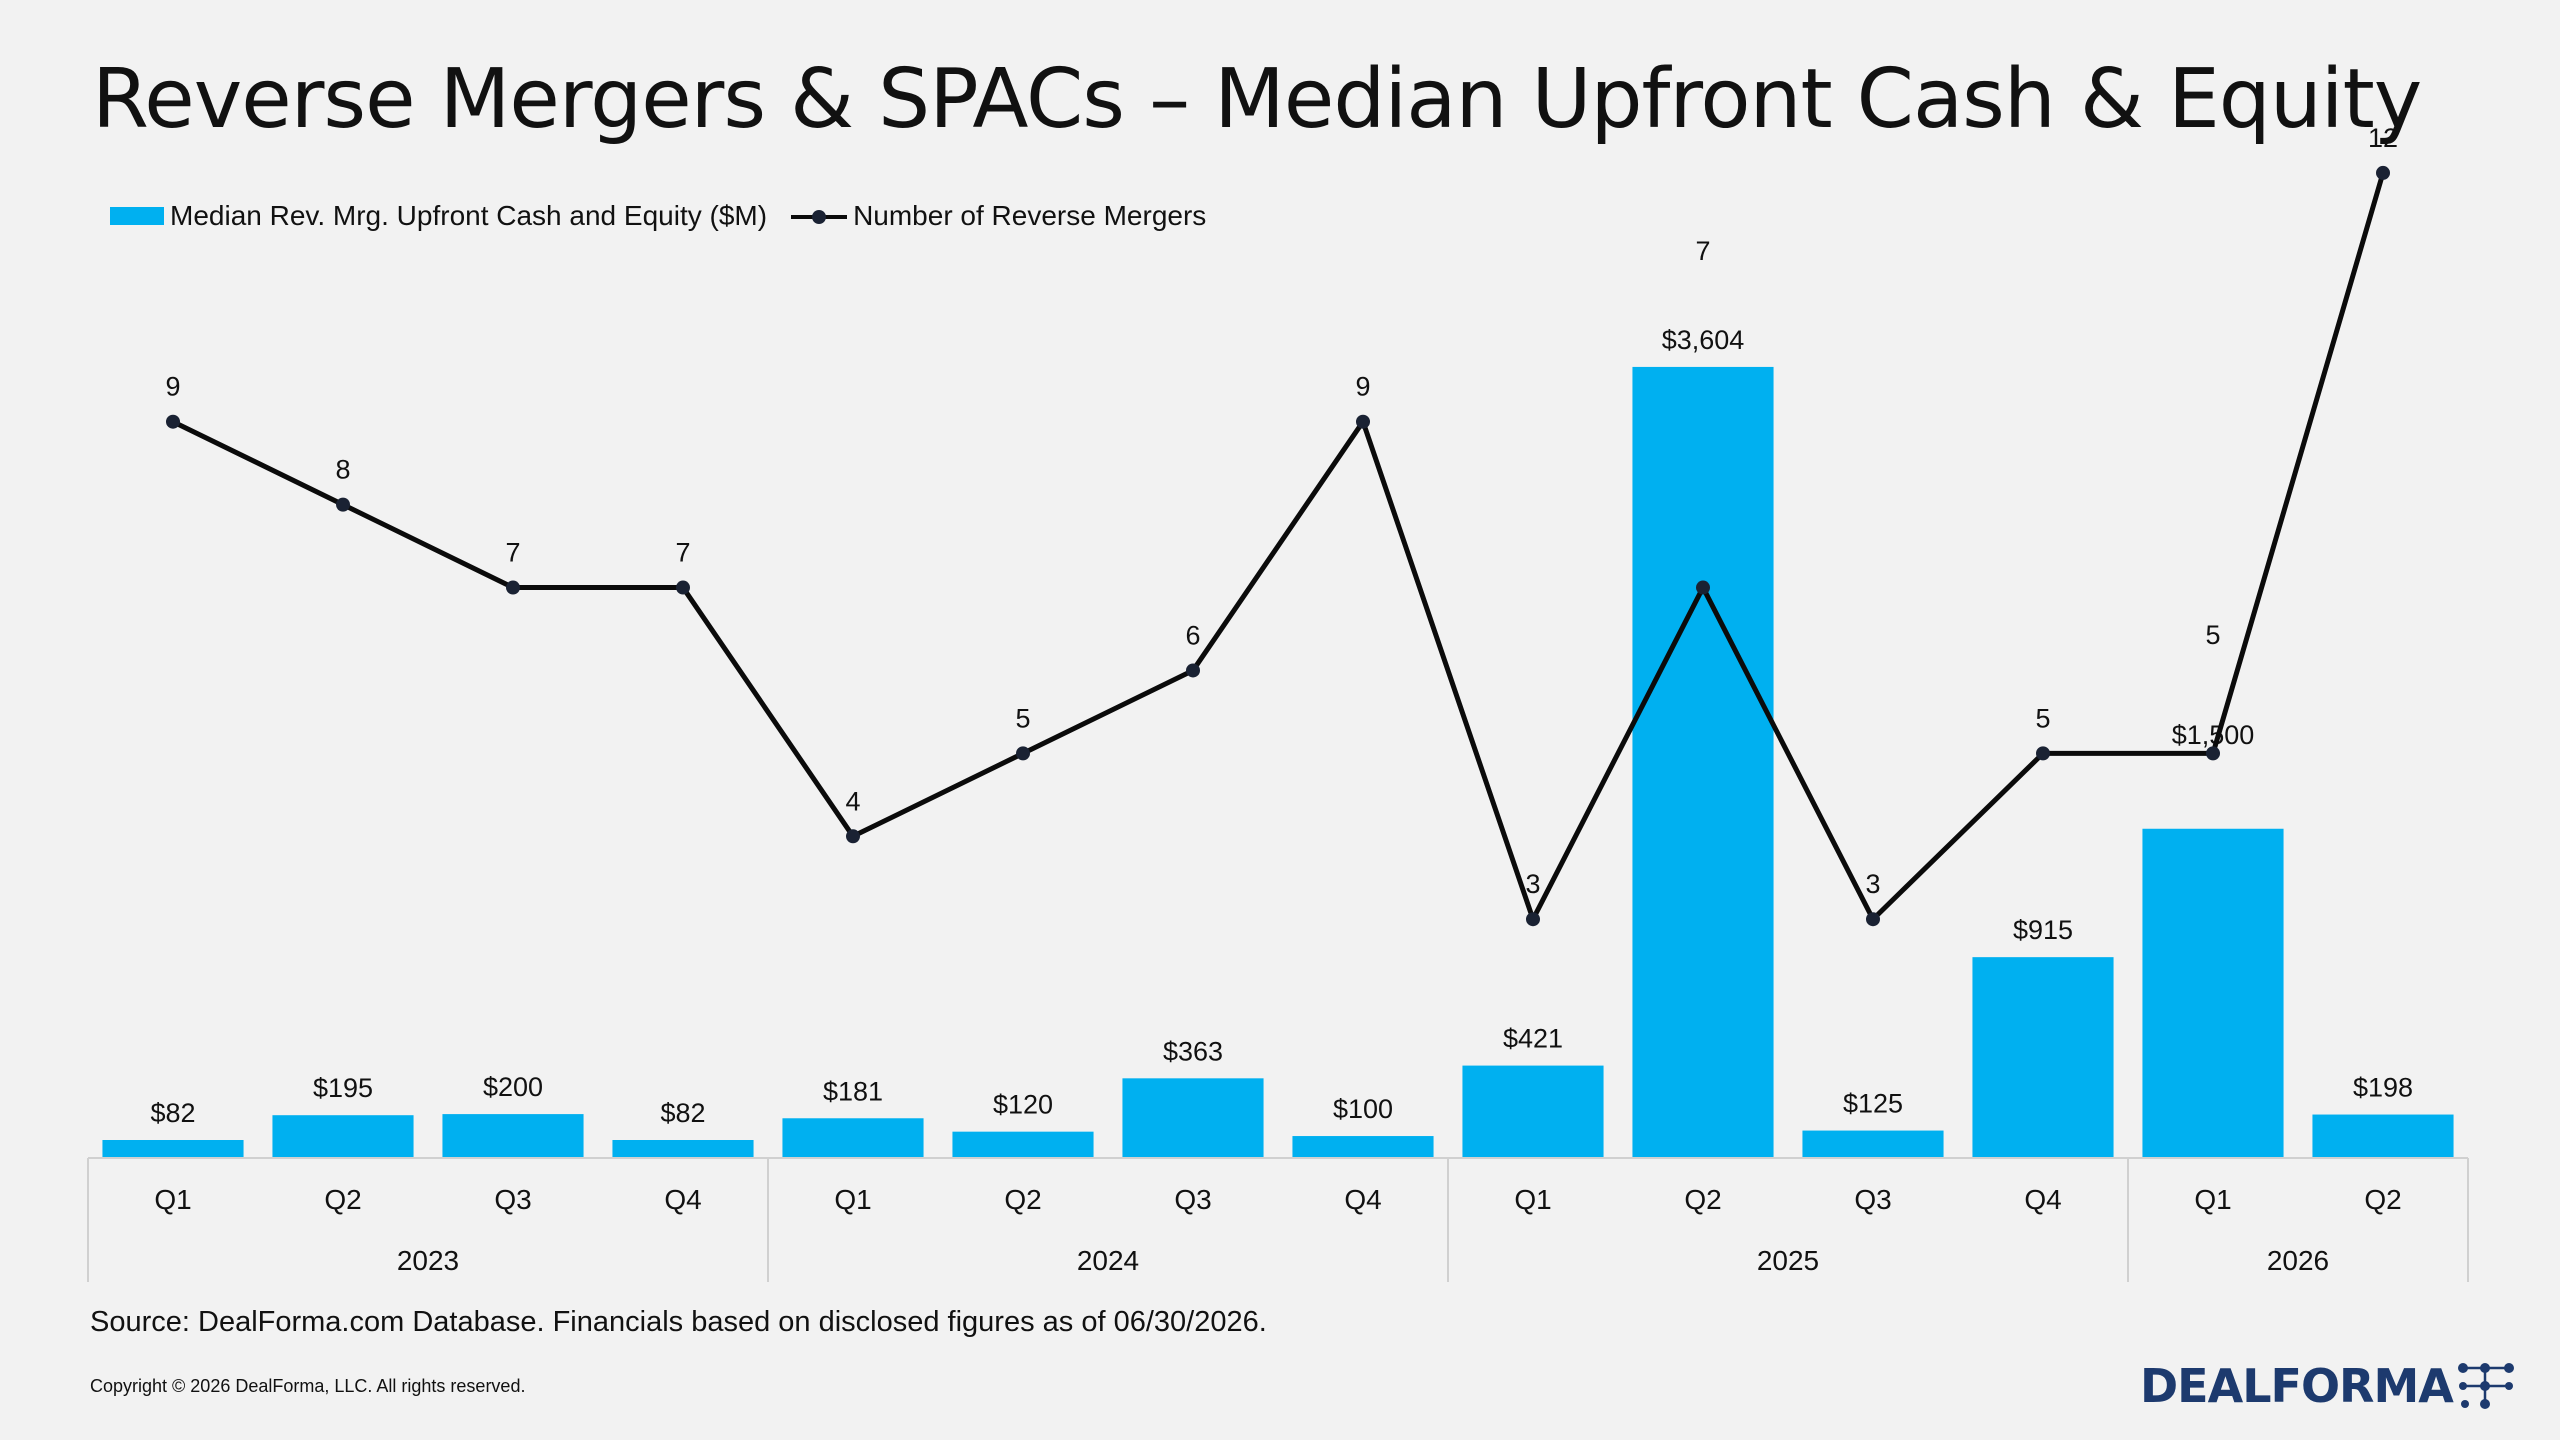  Describe the element at coordinates (1193, 1051) in the screenshot. I see `bar-value-label-6: $363` at that location.